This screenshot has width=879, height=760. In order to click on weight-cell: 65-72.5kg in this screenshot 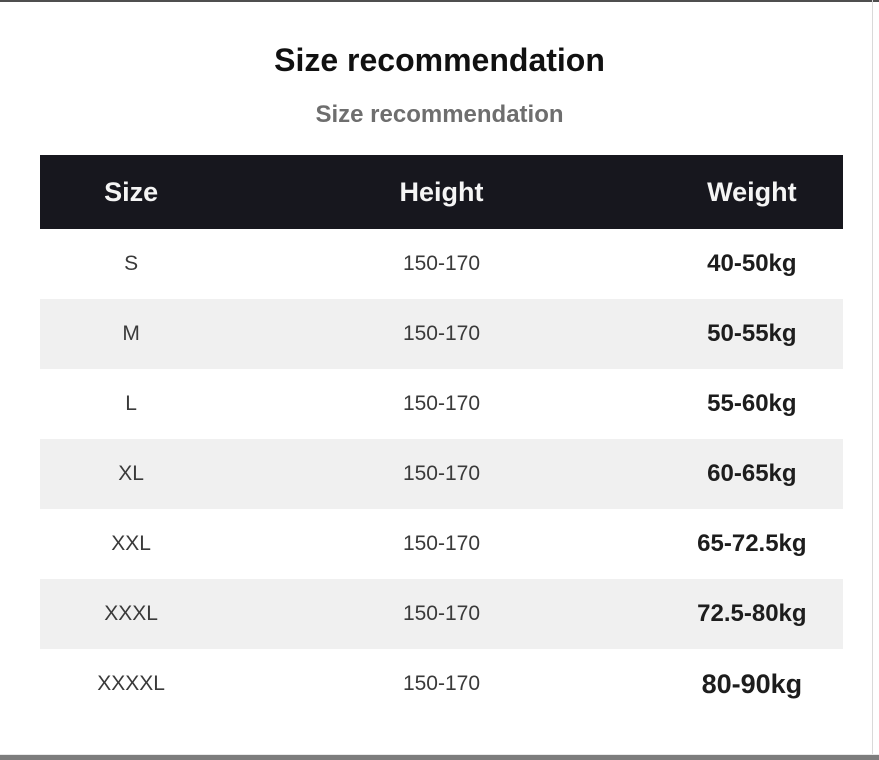, I will do `click(752, 543)`.